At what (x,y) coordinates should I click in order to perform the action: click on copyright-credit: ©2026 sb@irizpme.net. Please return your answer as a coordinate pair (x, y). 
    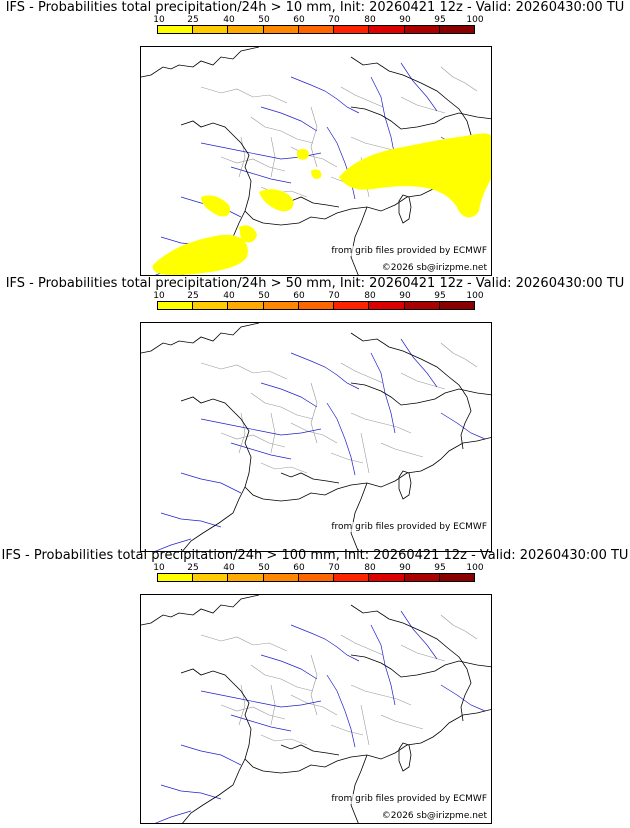
    Looking at the image, I should click on (434, 816).